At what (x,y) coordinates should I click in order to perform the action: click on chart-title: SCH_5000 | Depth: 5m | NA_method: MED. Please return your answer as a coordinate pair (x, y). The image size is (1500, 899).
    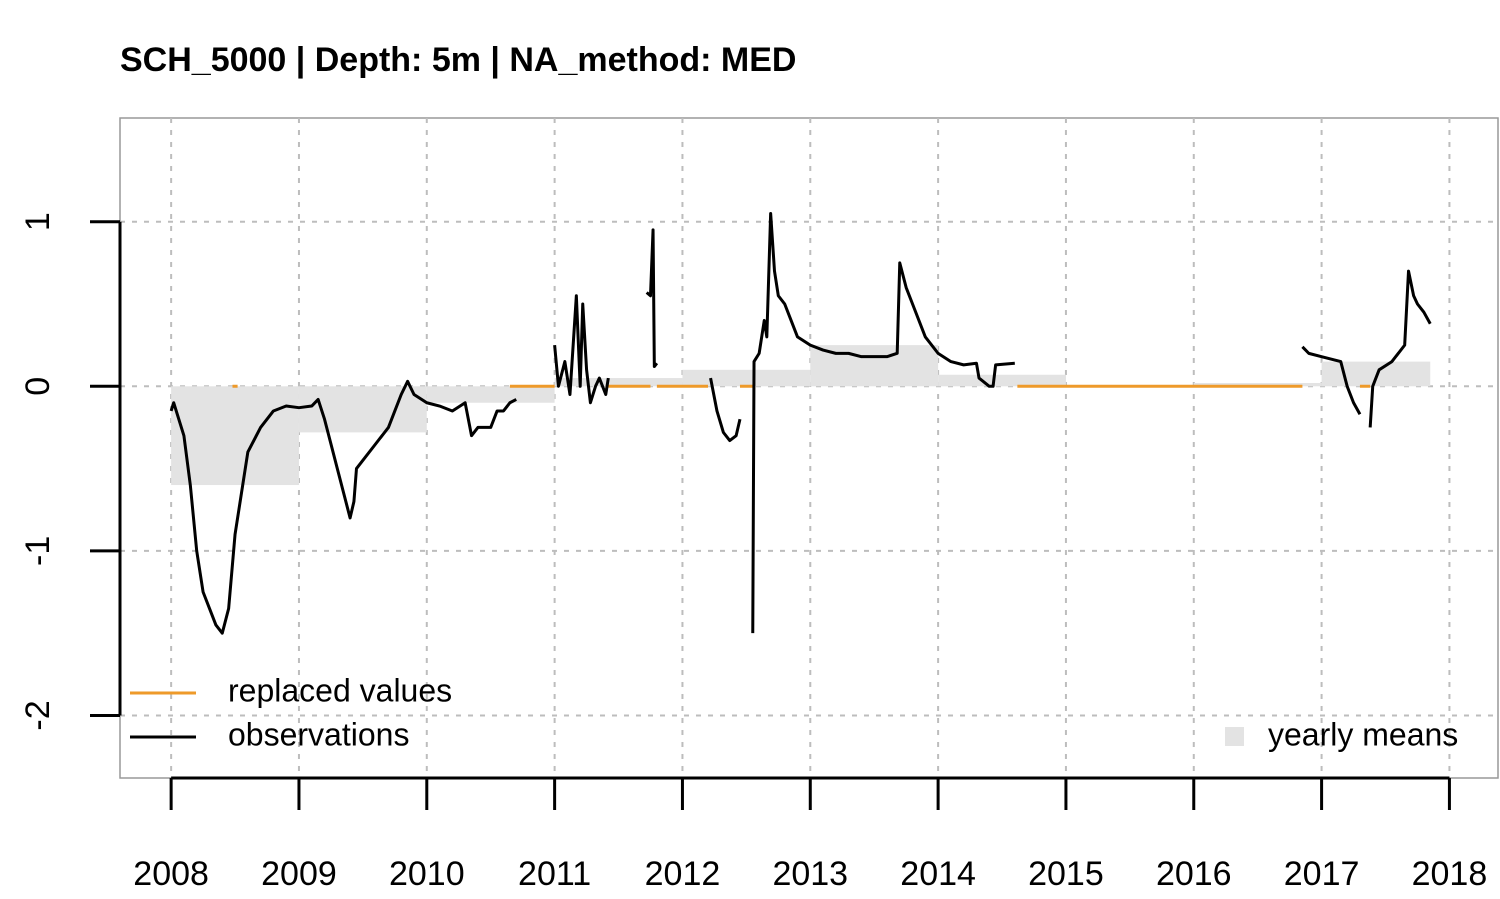
    Looking at the image, I should click on (458, 60).